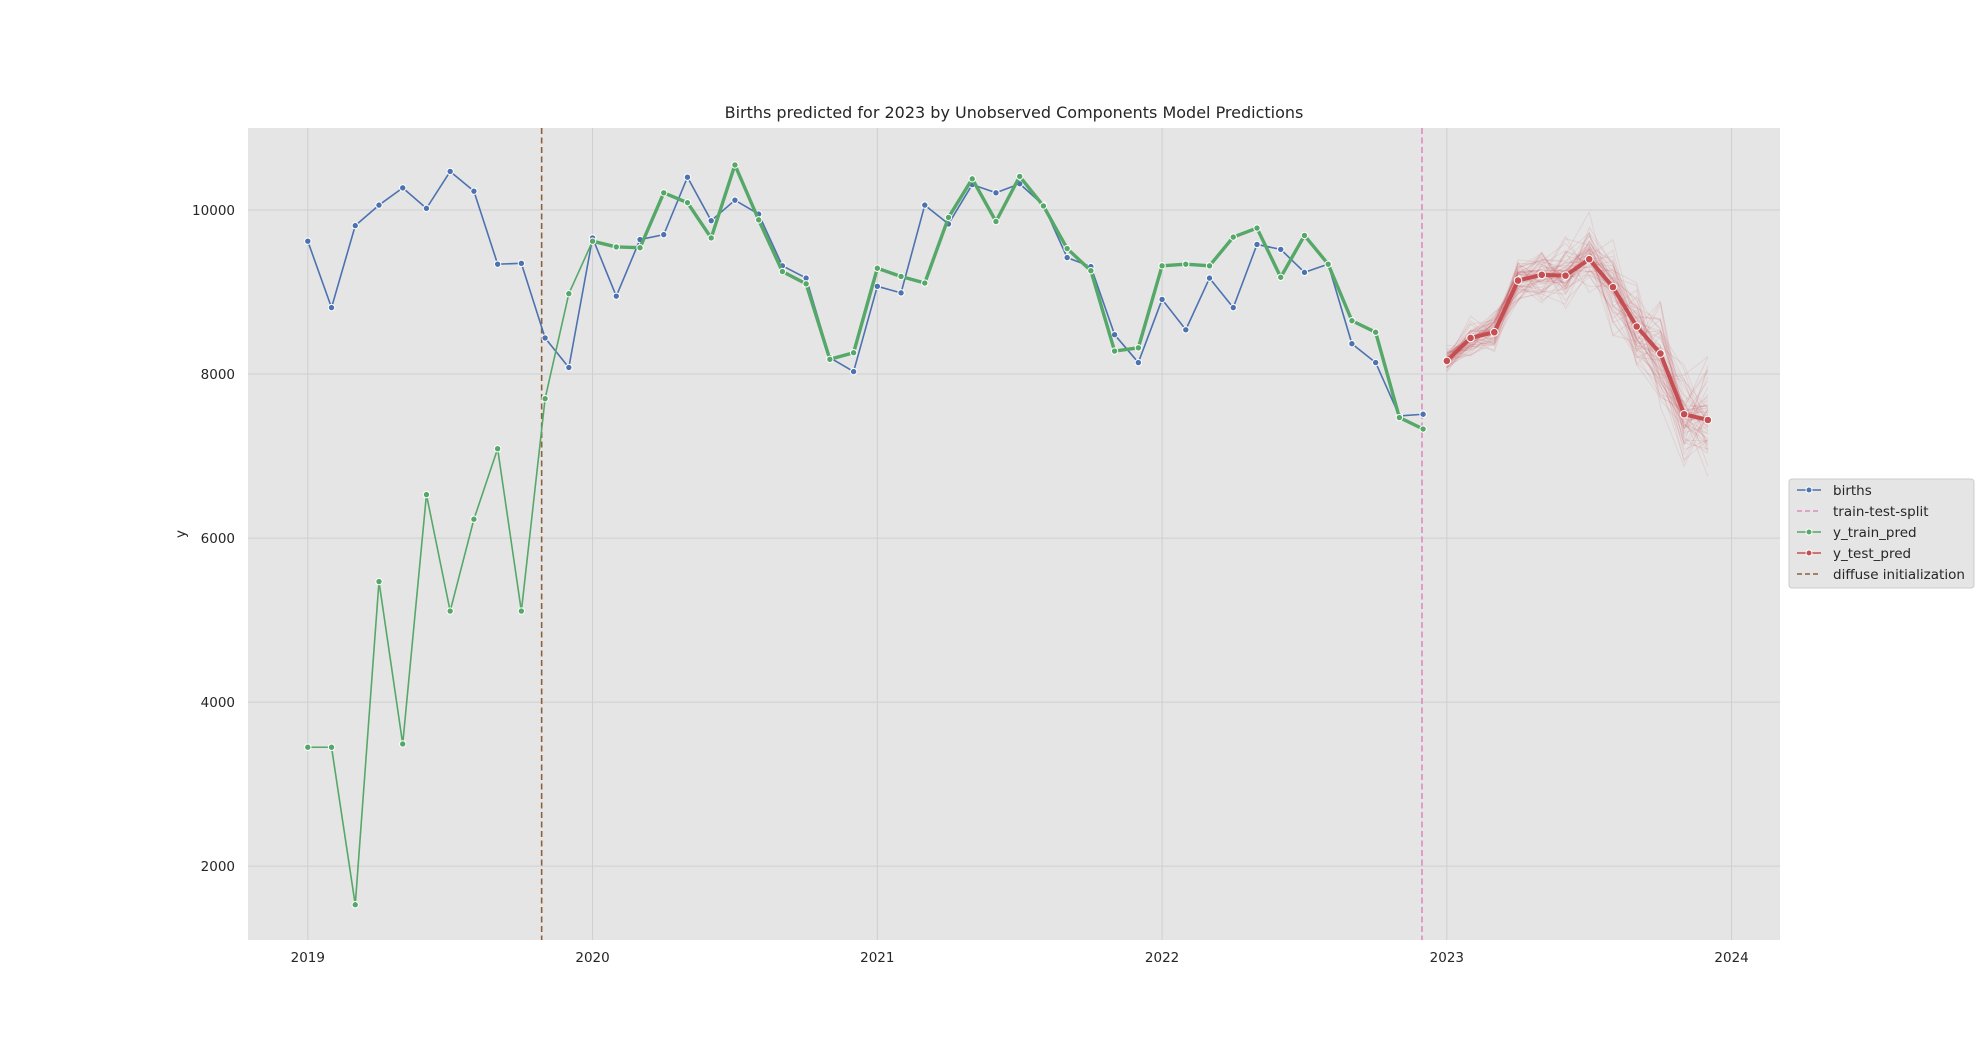 The height and width of the screenshot is (1056, 1978). What do you see at coordinates (218, 867) in the screenshot?
I see `y-tick-label: 2000` at bounding box center [218, 867].